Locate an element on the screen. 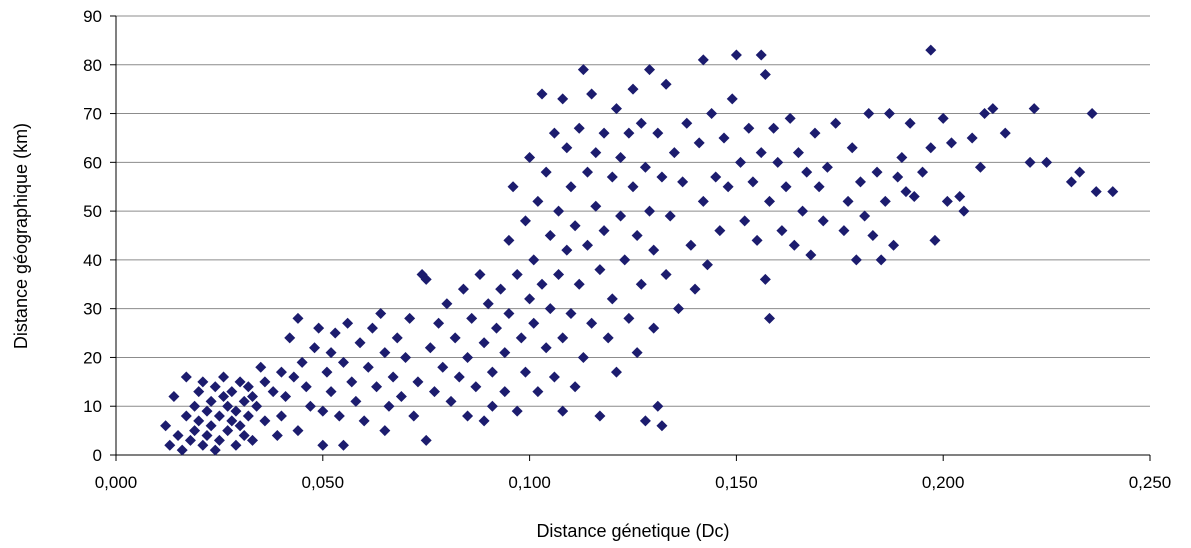 This screenshot has height=548, width=1191. y-tick-label: 20 is located at coordinates (92, 357).